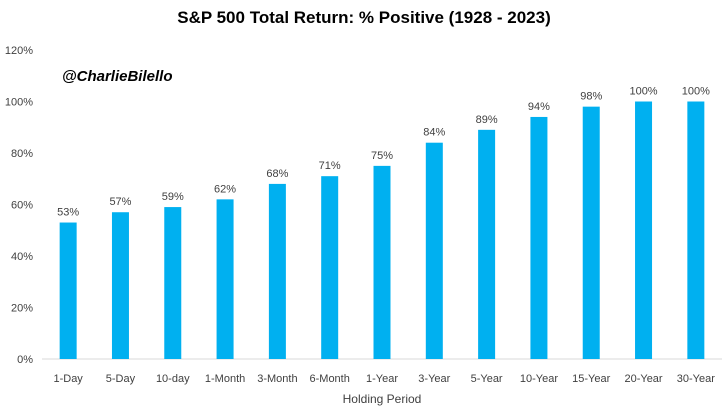 This screenshot has width=728, height=412. I want to click on y-tick-label: 20%, so click(22, 309).